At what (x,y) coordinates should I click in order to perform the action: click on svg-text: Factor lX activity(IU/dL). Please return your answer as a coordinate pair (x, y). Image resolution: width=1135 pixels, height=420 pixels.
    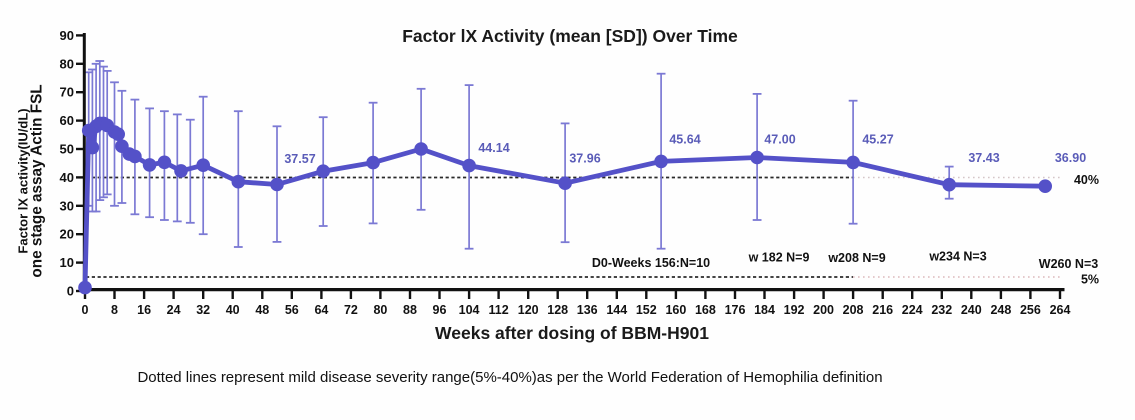
    Looking at the image, I should click on (23, 180).